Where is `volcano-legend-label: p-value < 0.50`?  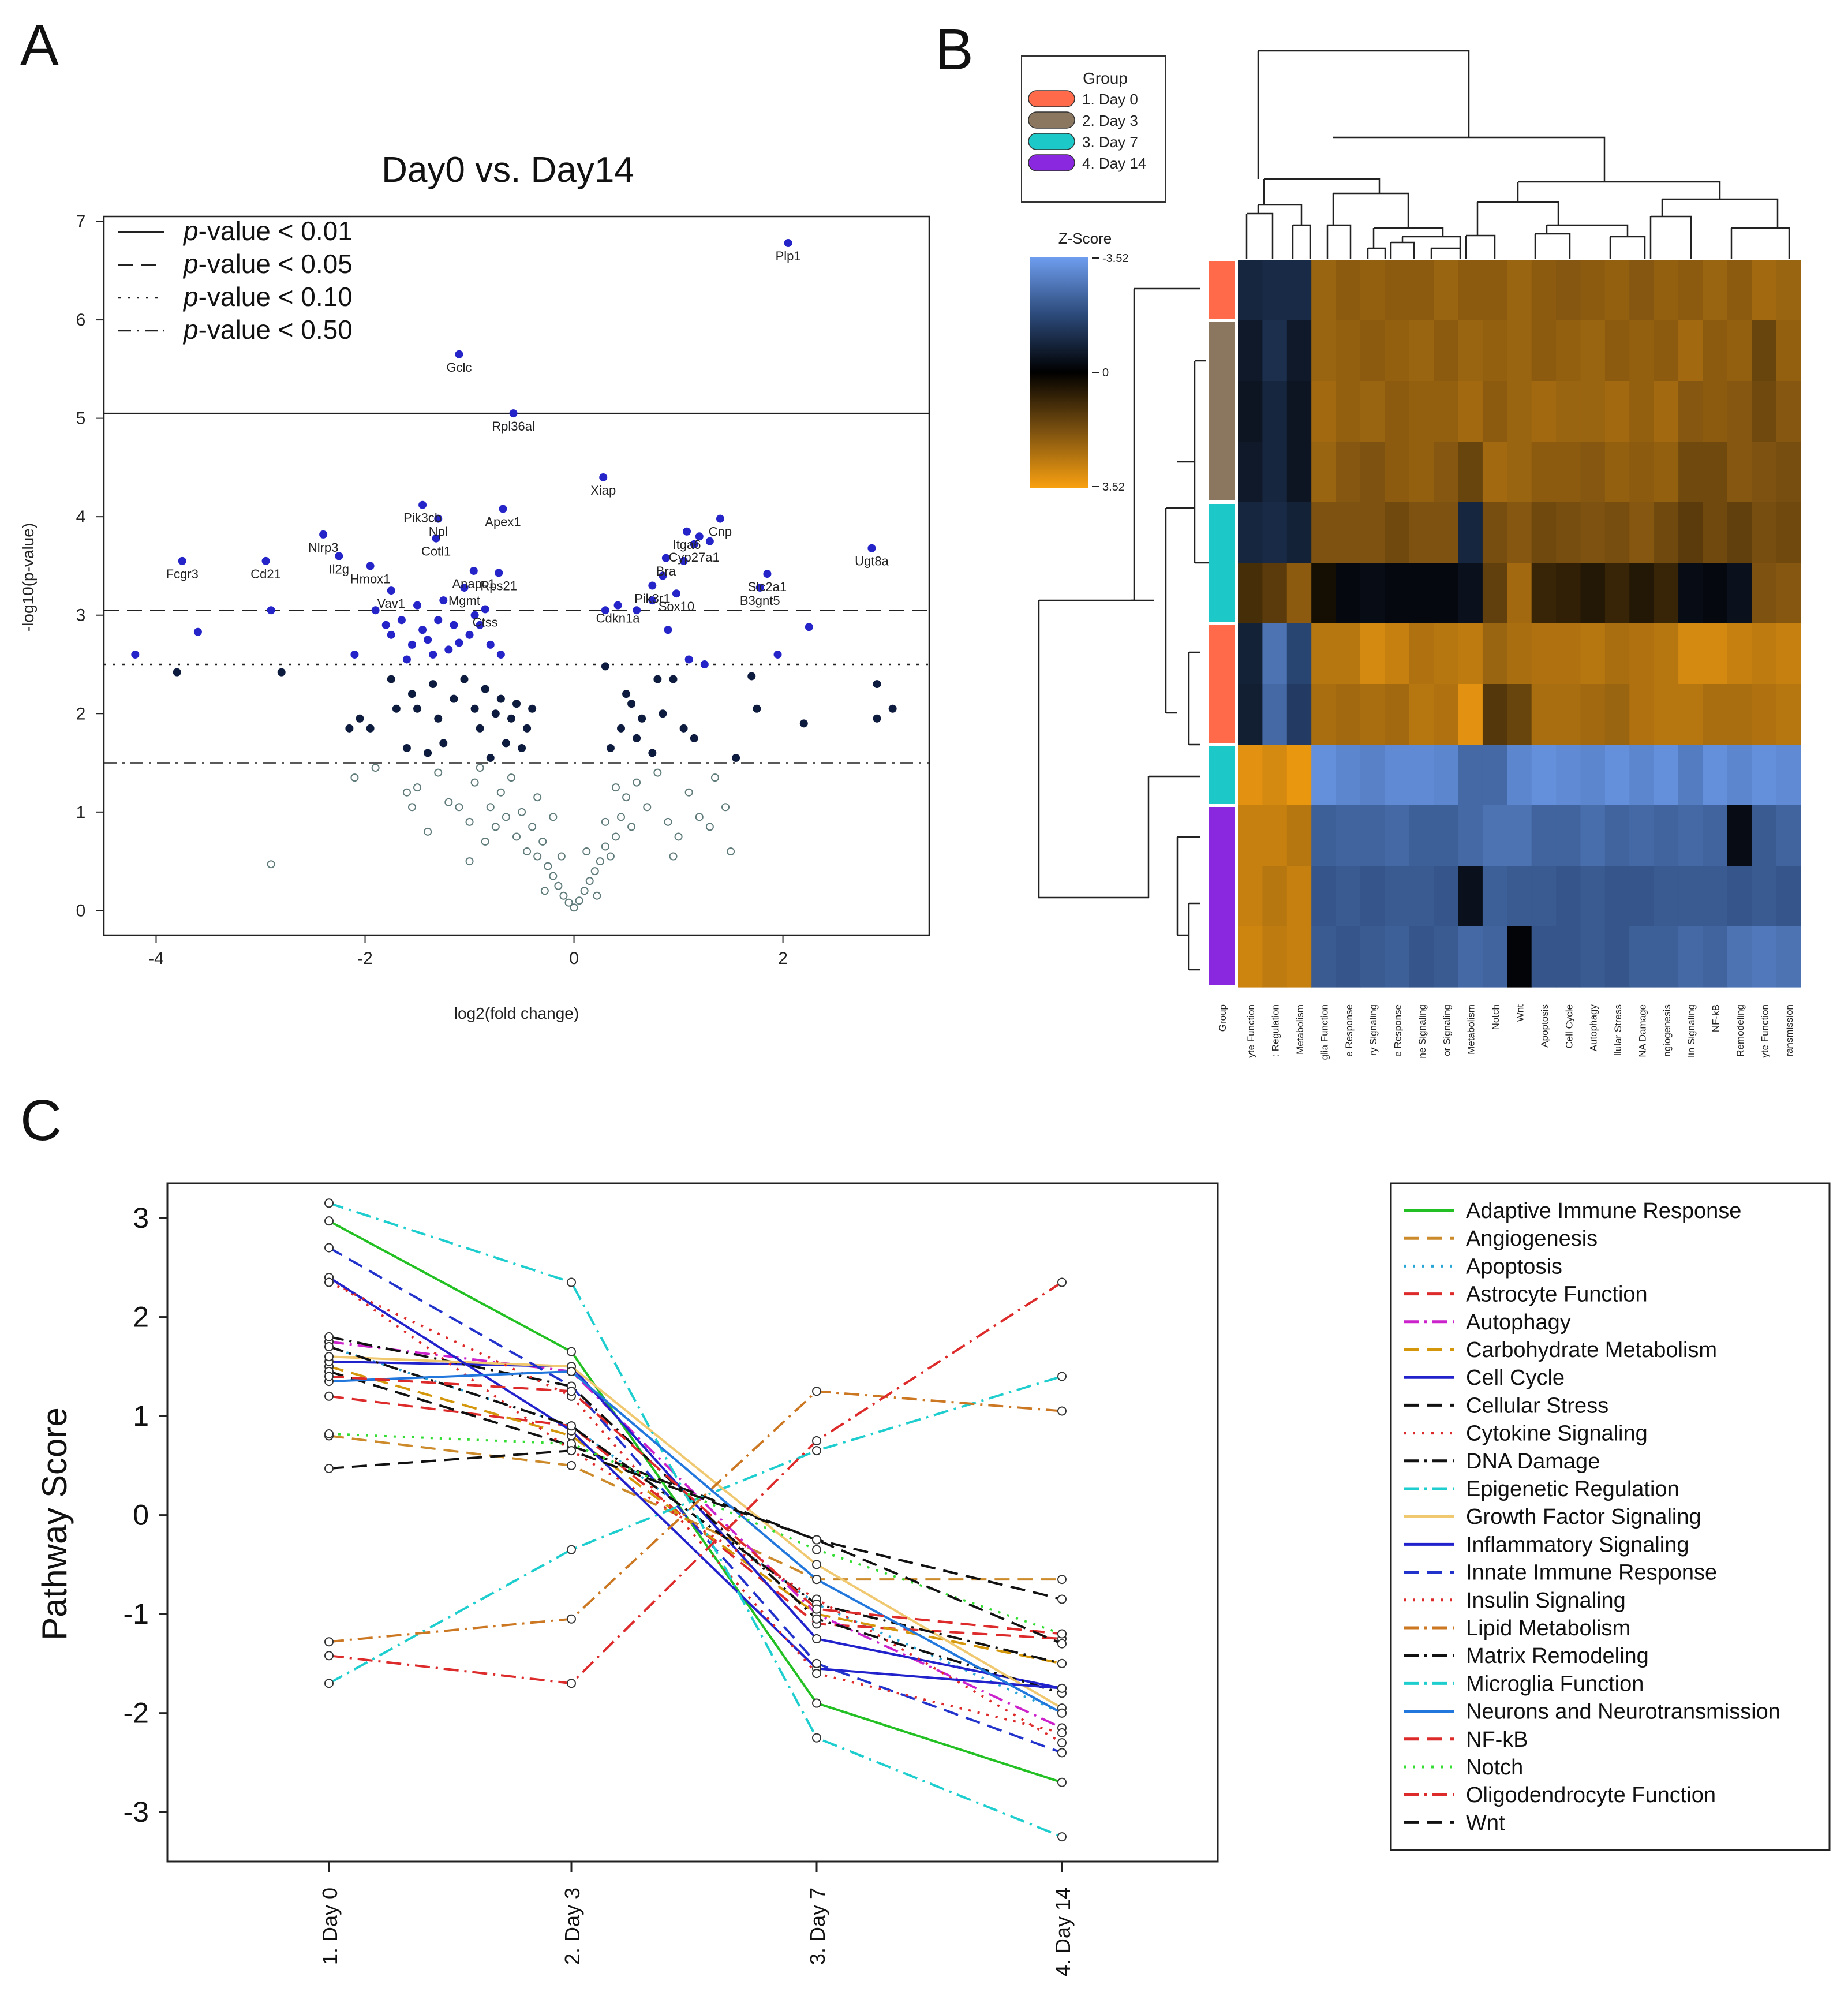 volcano-legend-label: p-value < 0.50 is located at coordinates (267, 330).